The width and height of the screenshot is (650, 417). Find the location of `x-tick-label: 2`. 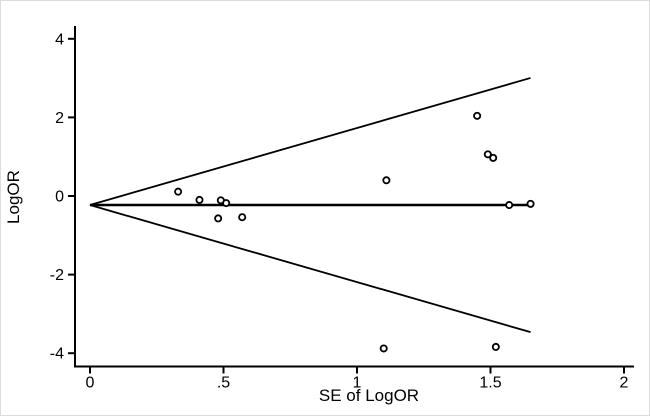

x-tick-label: 2 is located at coordinates (624, 383).